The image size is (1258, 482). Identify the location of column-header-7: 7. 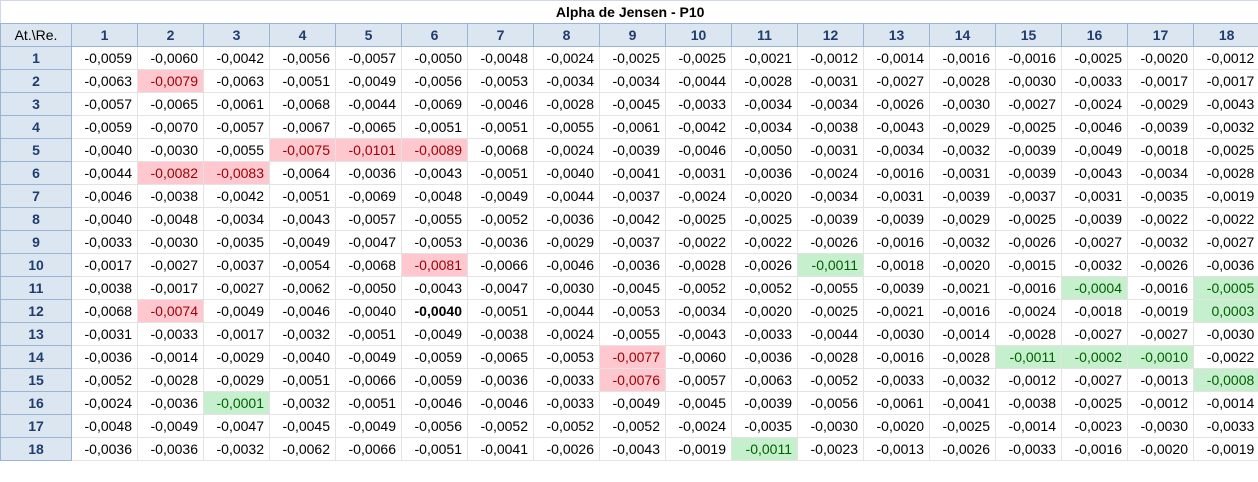
(500, 35).